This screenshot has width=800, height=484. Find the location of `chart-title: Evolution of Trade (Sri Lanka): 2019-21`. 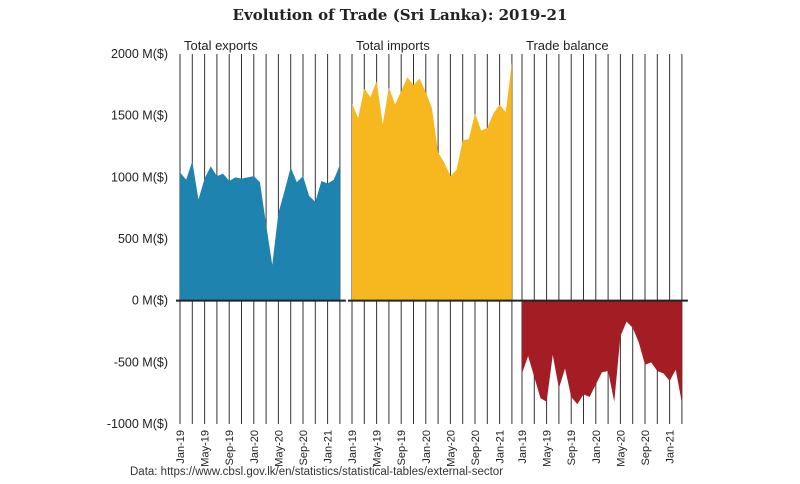

chart-title: Evolution of Trade (Sri Lanka): 2019-21 is located at coordinates (400, 15).